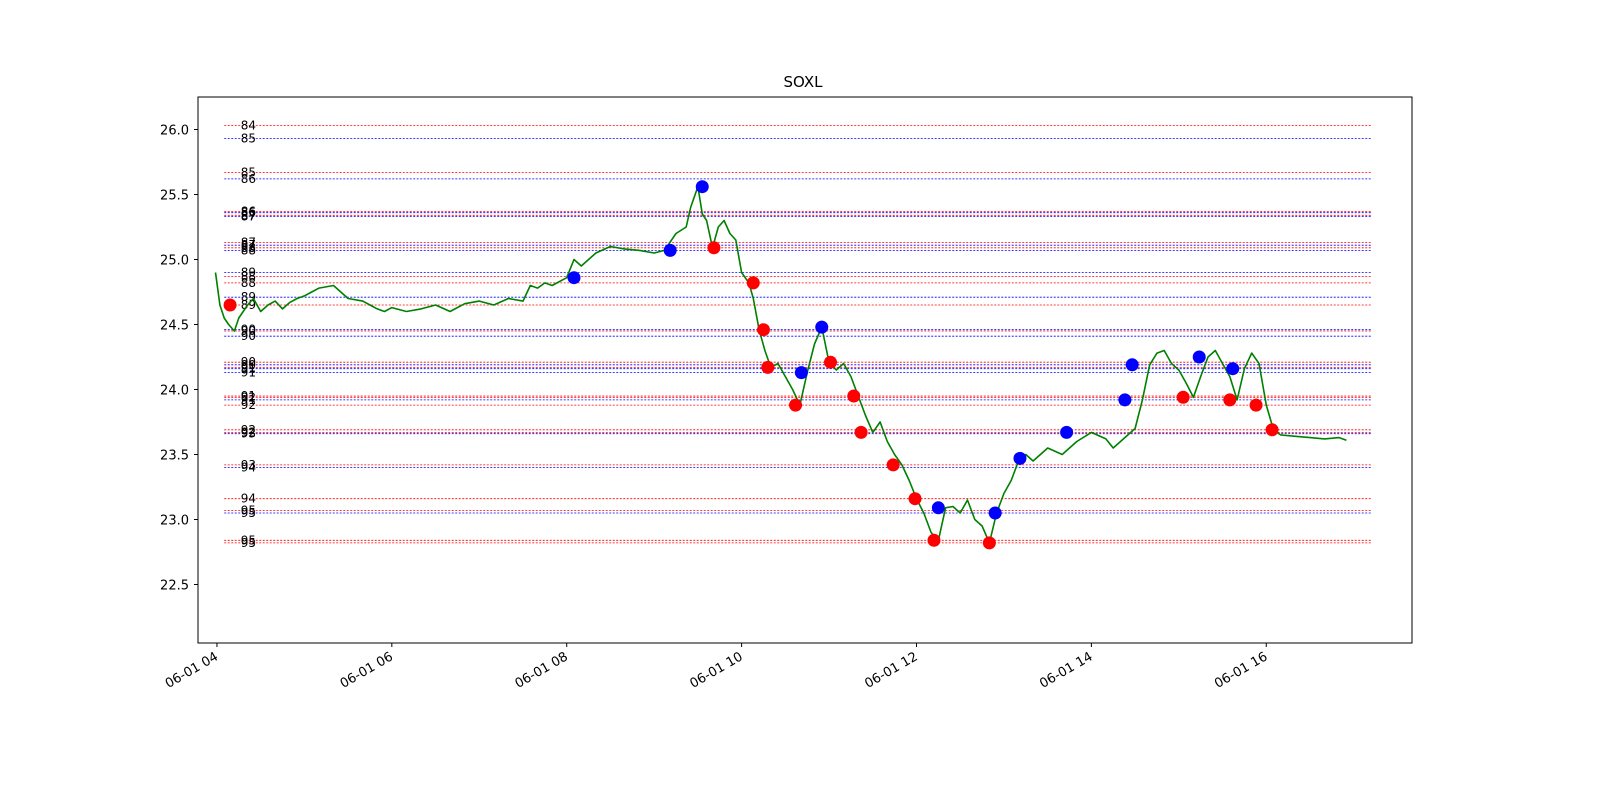 This screenshot has height=805, width=1600. What do you see at coordinates (174, 456) in the screenshot?
I see `y-tick-label: 23.5` at bounding box center [174, 456].